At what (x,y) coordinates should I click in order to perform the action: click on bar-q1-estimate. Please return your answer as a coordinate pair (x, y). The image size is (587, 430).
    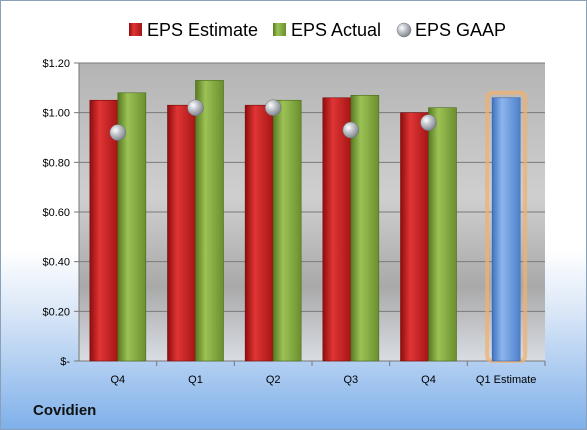
    Looking at the image, I should click on (506, 229).